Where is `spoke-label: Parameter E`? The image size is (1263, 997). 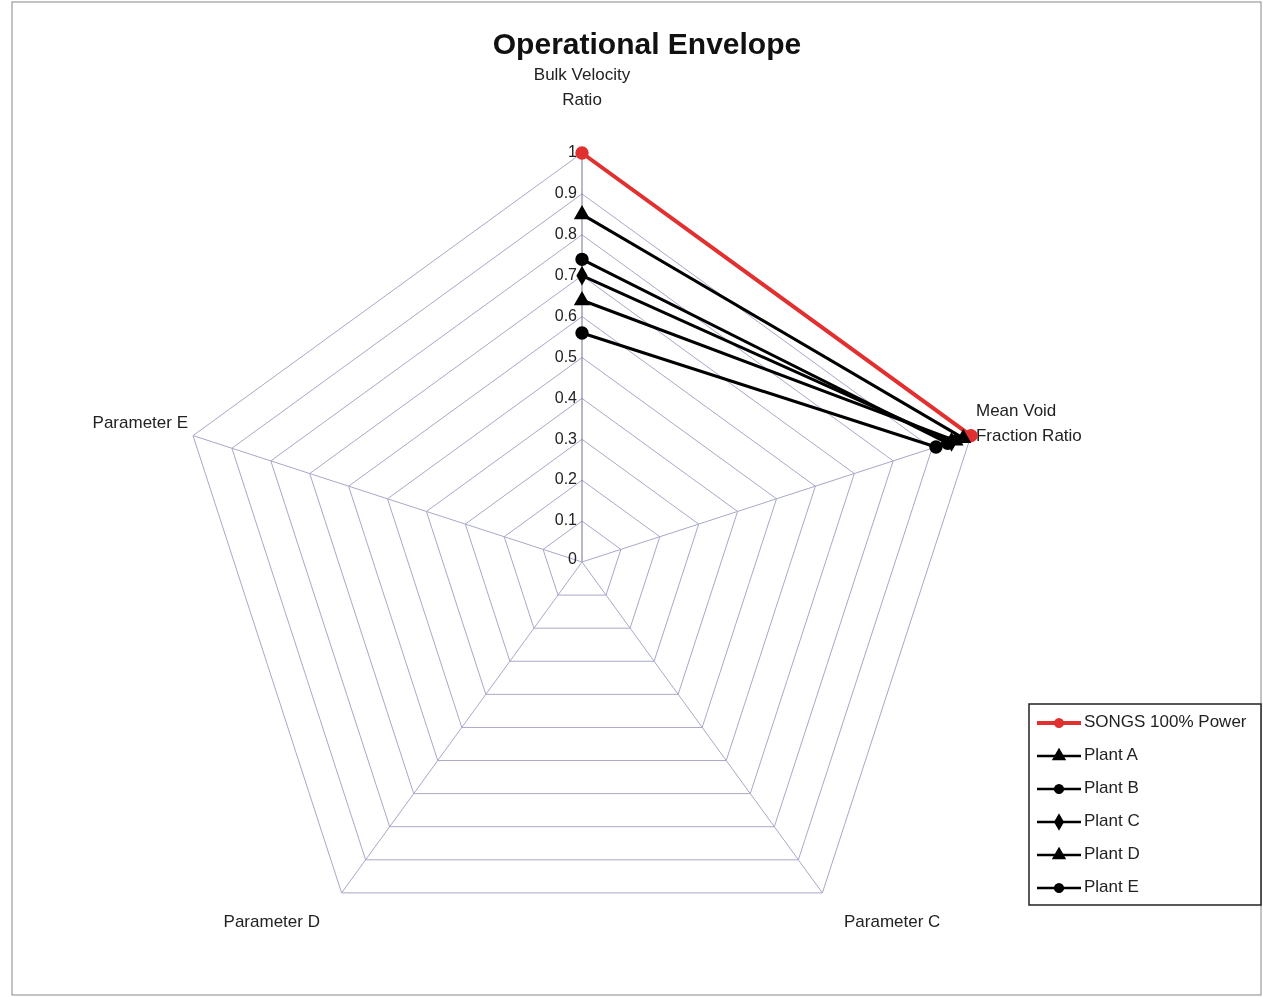
spoke-label: Parameter E is located at coordinates (140, 423).